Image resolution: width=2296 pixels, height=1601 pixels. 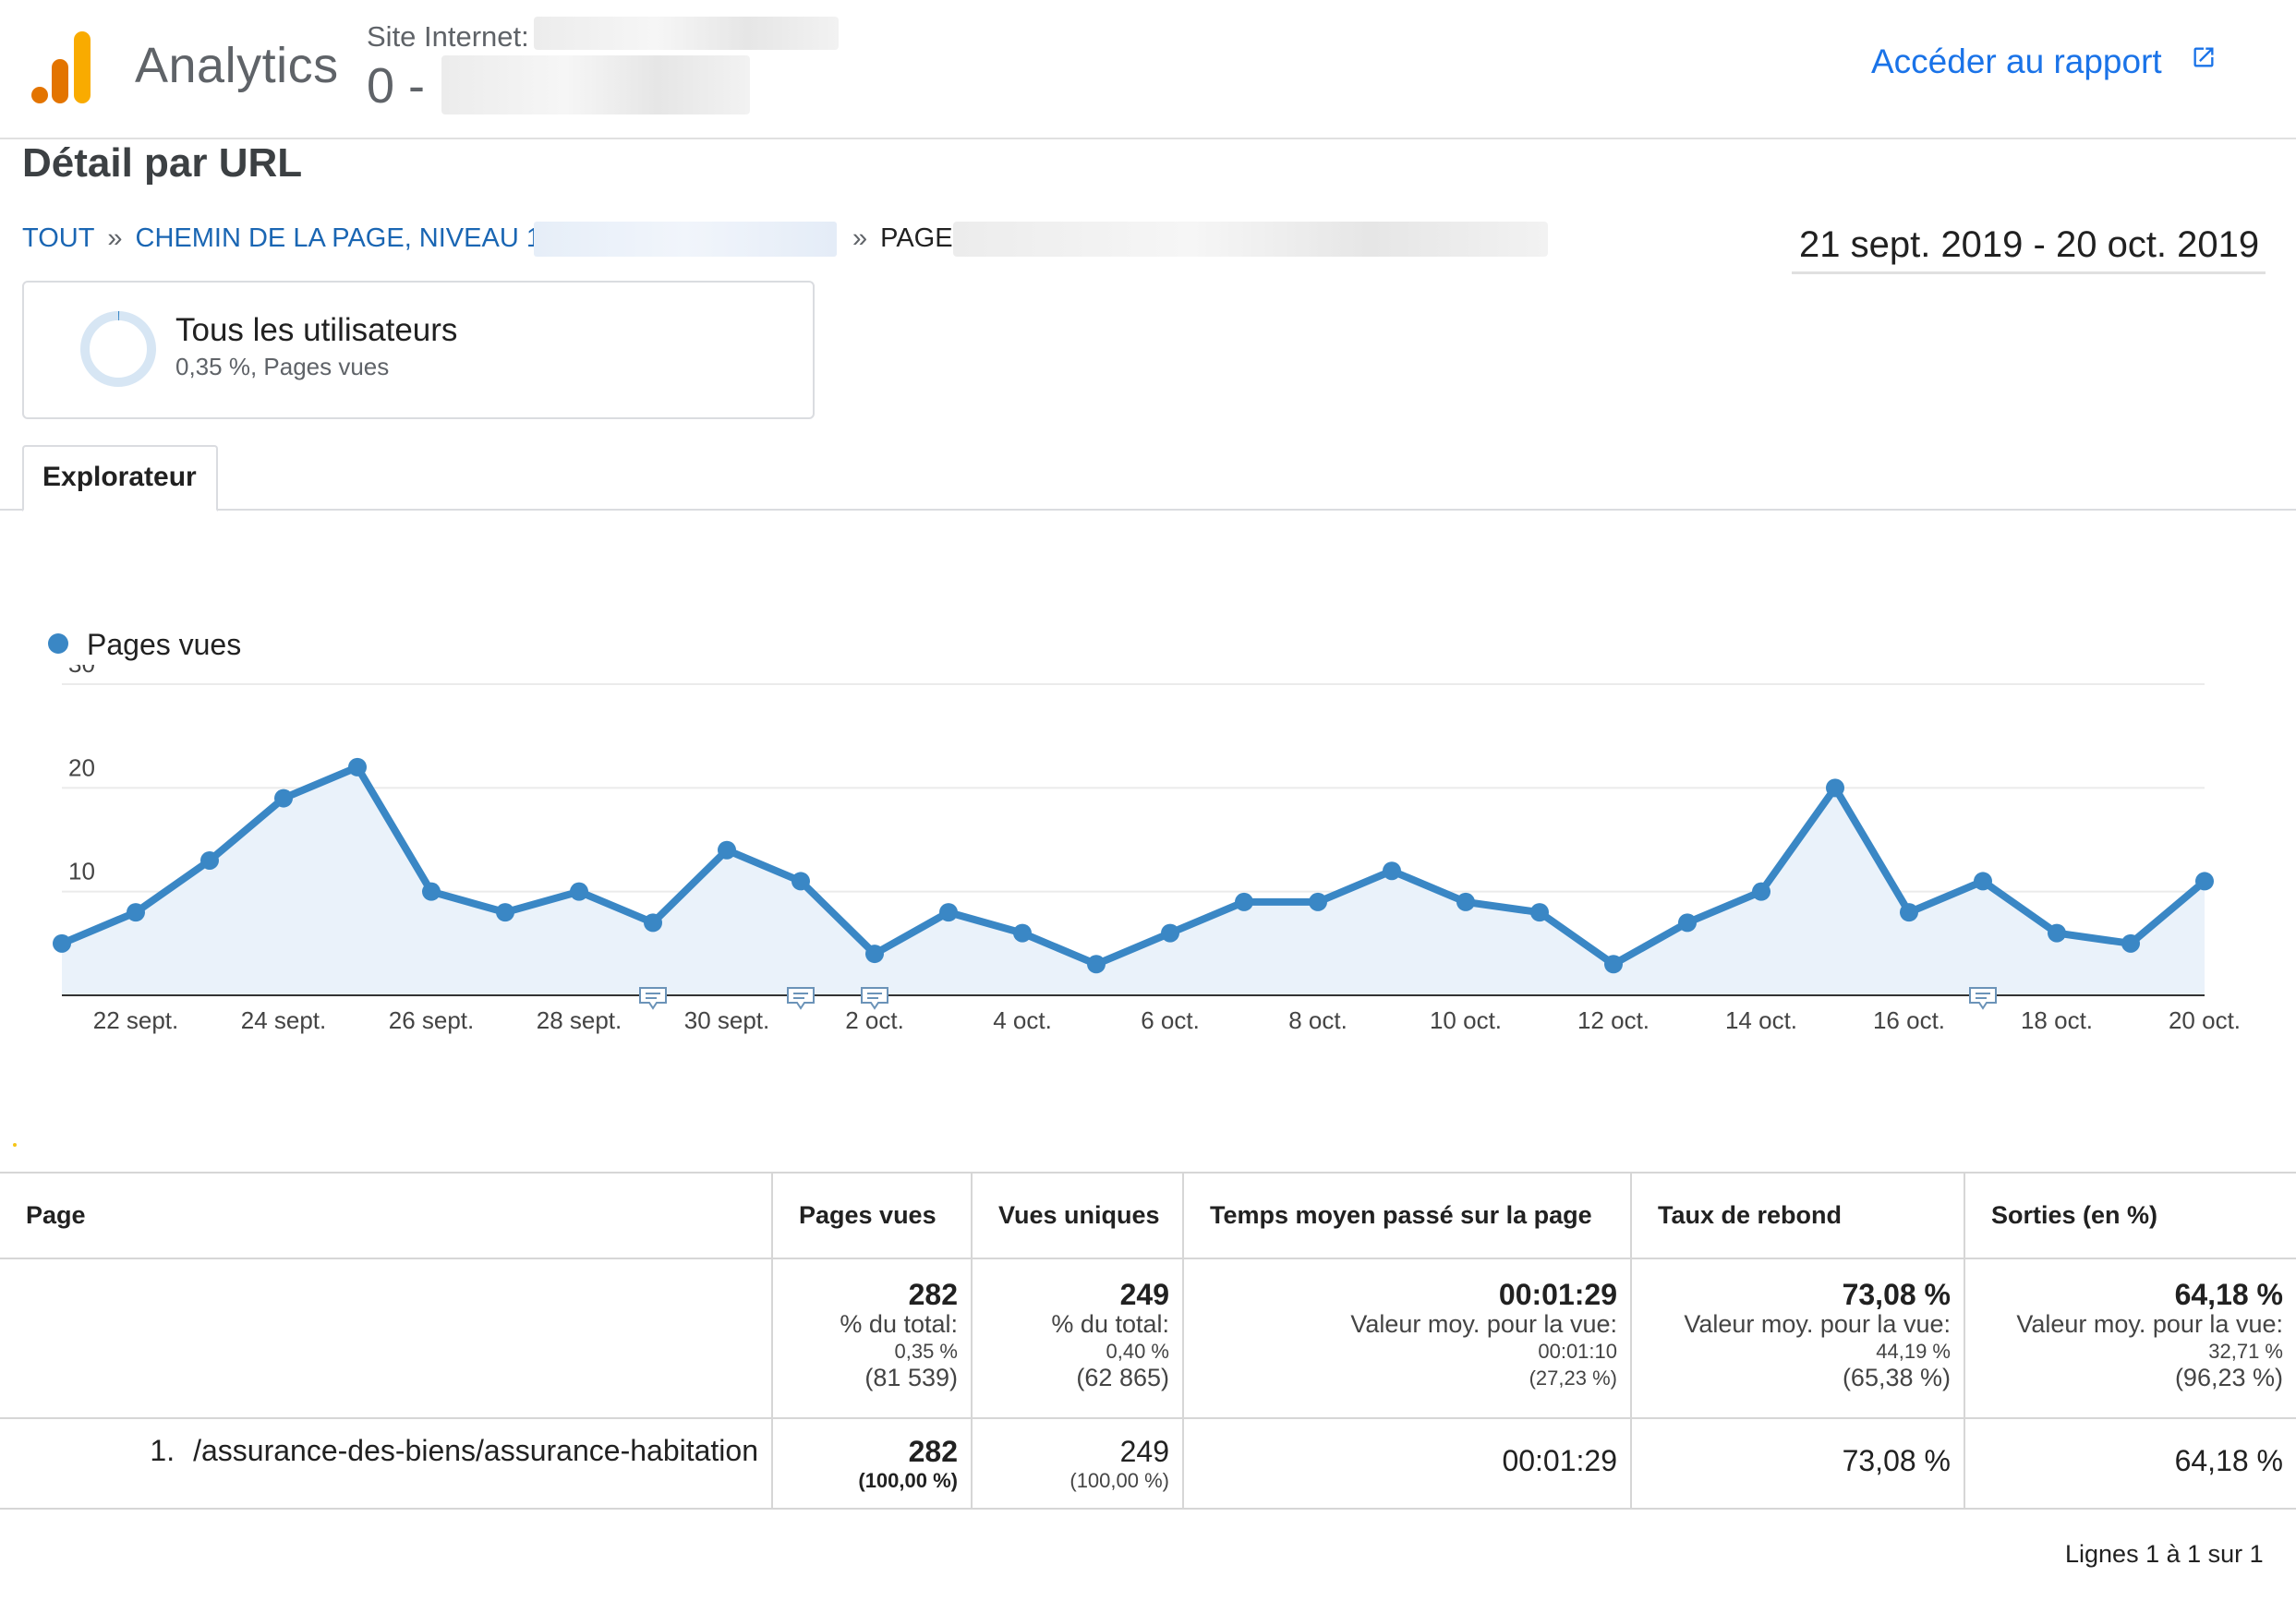 I want to click on breadcrumb: TOUT » CHEMIN DE LA PAGE, NIVEAU 1:, so click(x=285, y=238).